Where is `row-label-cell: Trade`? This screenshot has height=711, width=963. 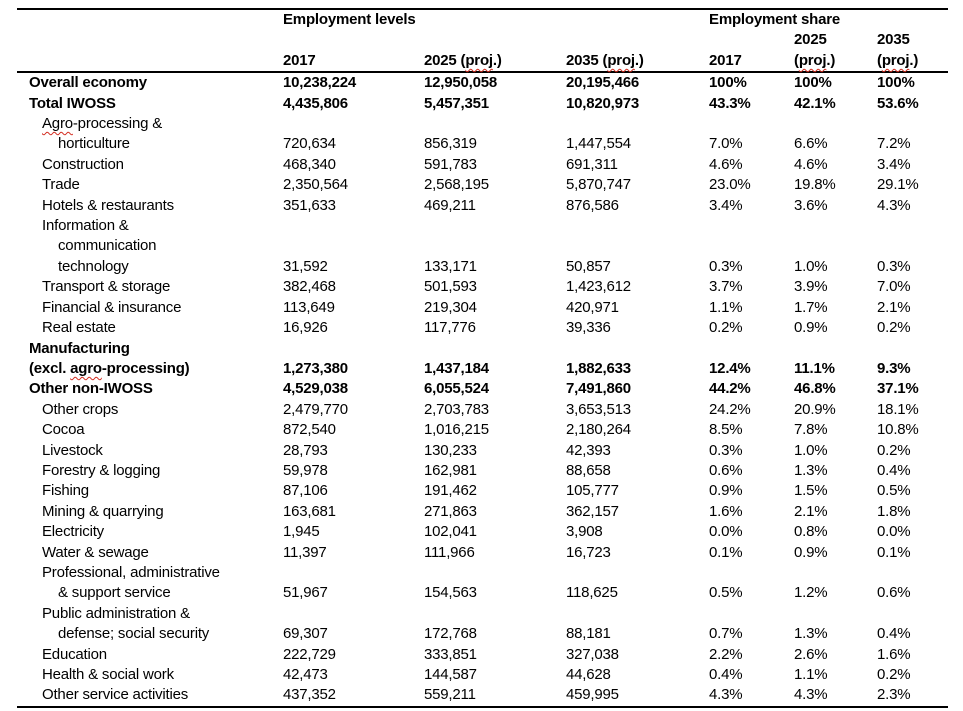 row-label-cell: Trade is located at coordinates (150, 185).